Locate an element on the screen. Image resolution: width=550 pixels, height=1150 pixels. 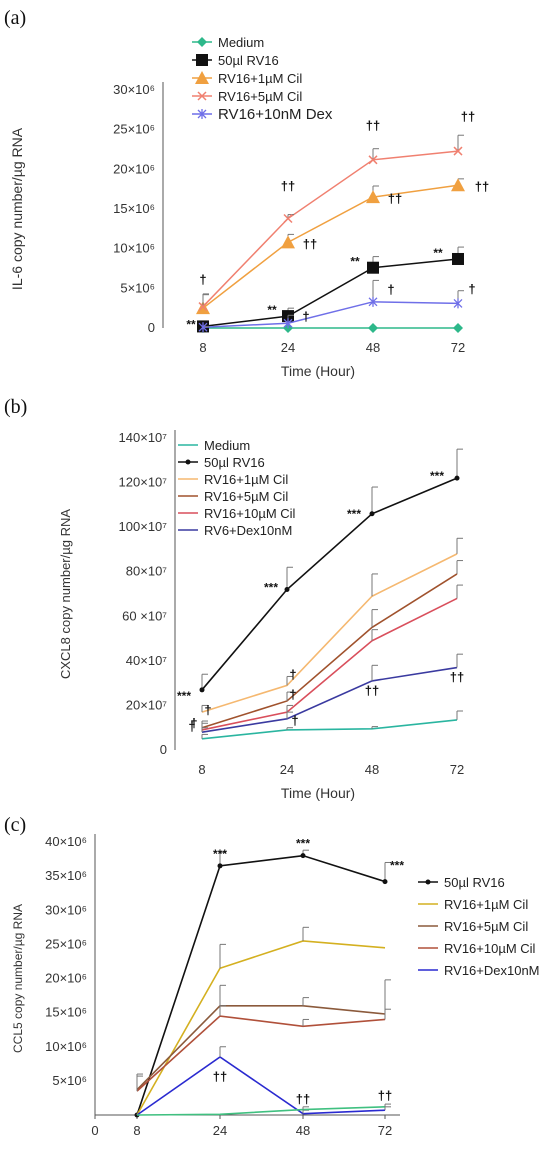
y-tick-label: 80×10⁷ is located at coordinates (147, 571).